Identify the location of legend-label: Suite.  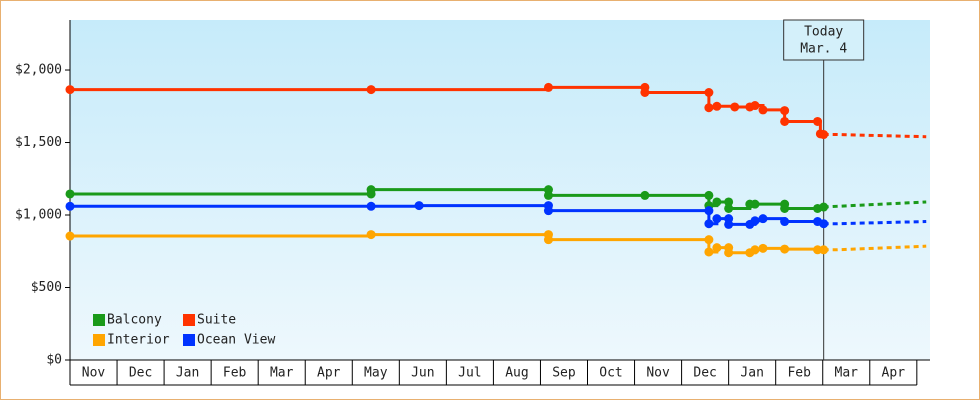
(216, 320).